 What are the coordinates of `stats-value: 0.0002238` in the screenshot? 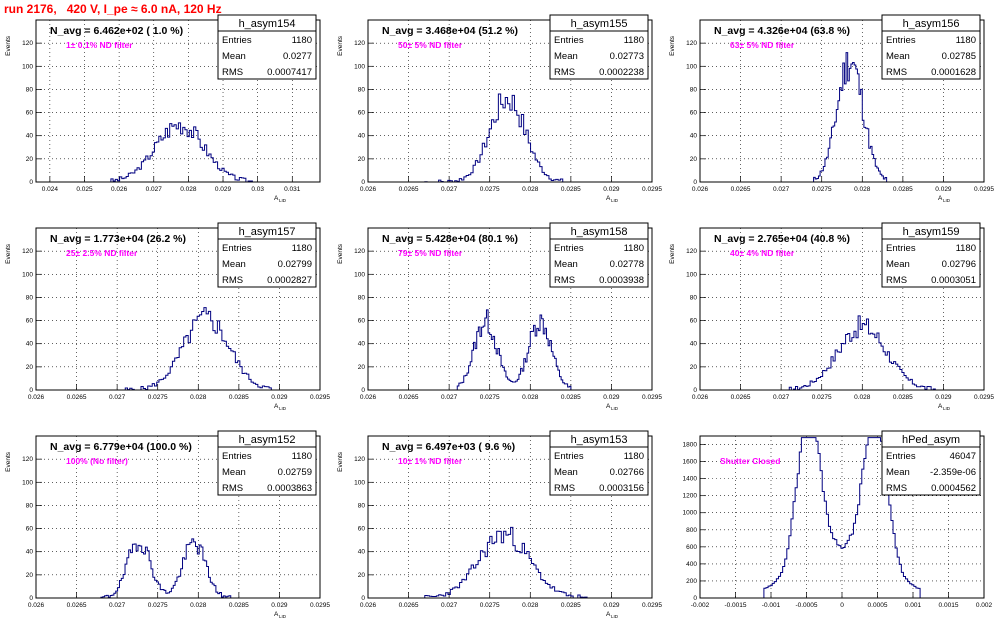 It's located at (621, 72).